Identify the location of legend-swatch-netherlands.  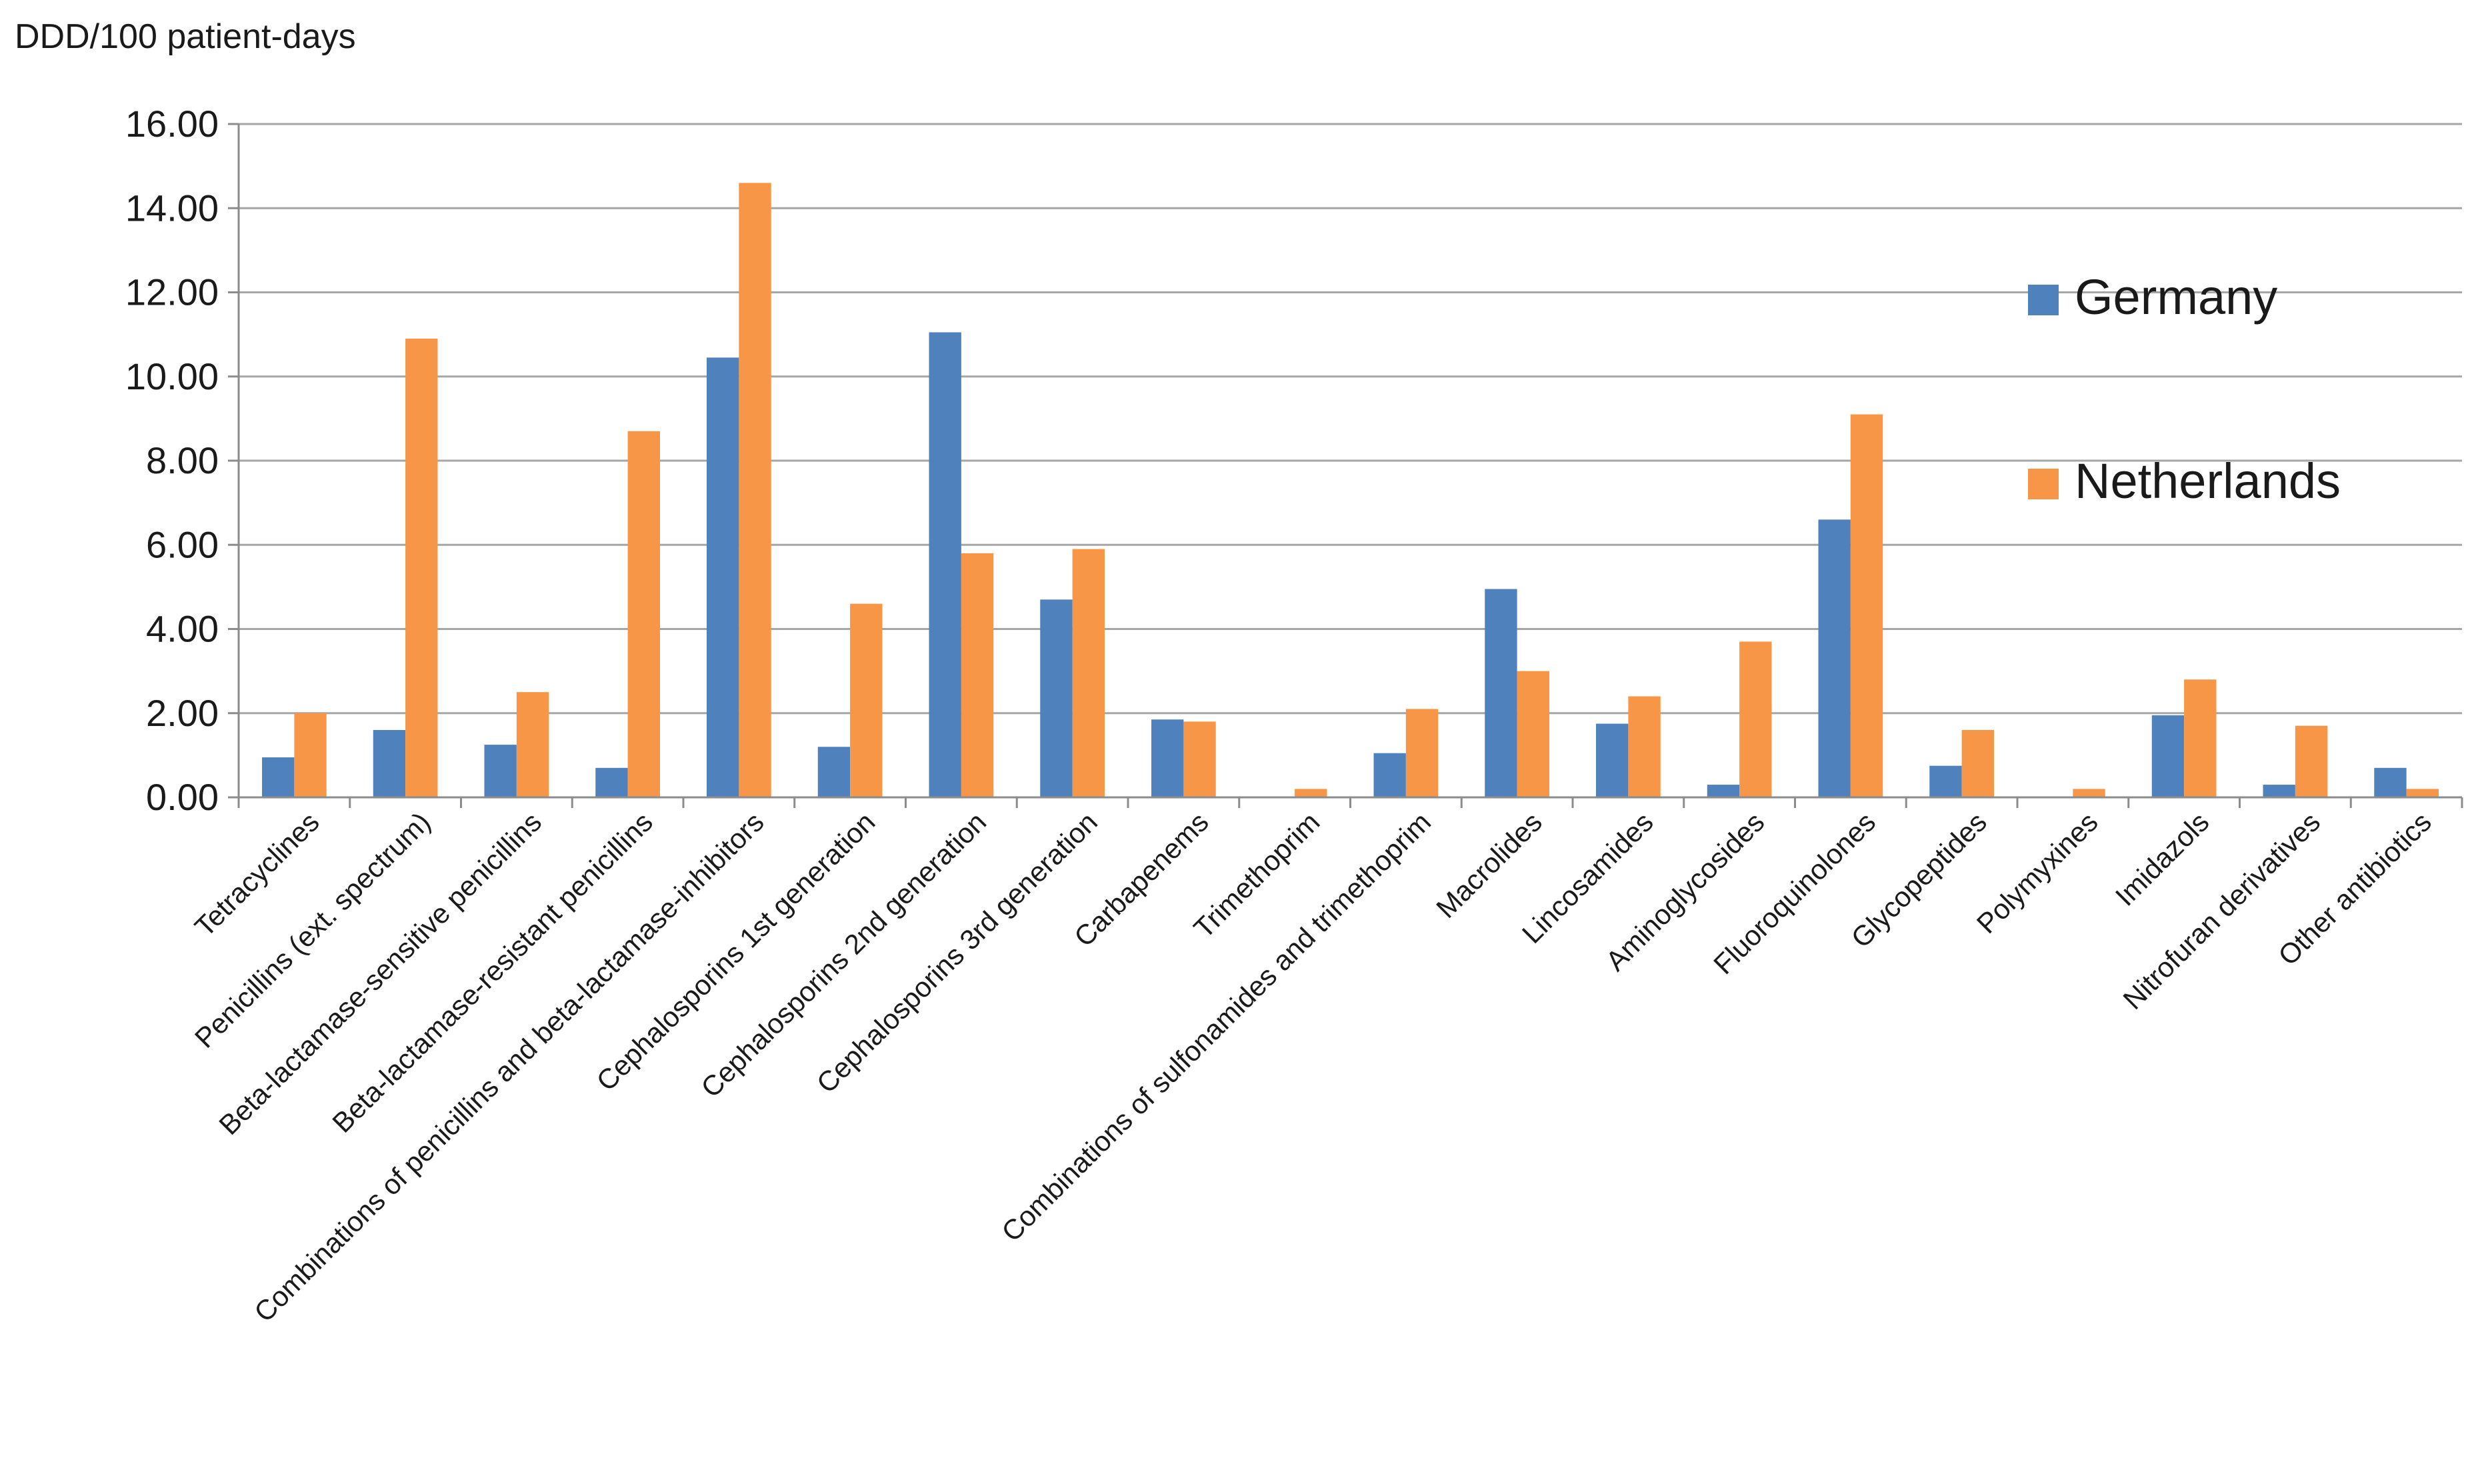
(2043, 484).